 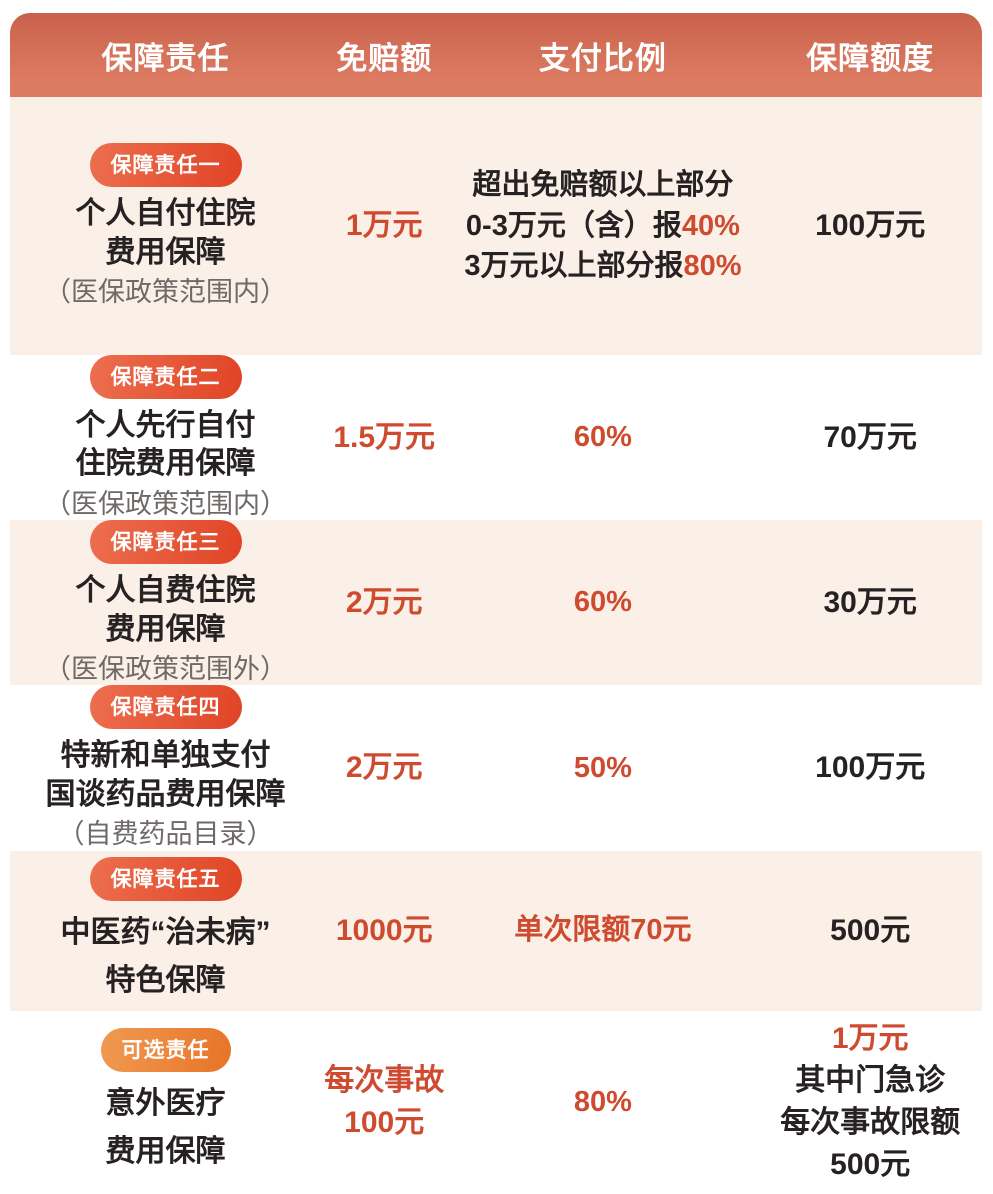 I want to click on payment-ratio-value: 50%, so click(x=602, y=768).